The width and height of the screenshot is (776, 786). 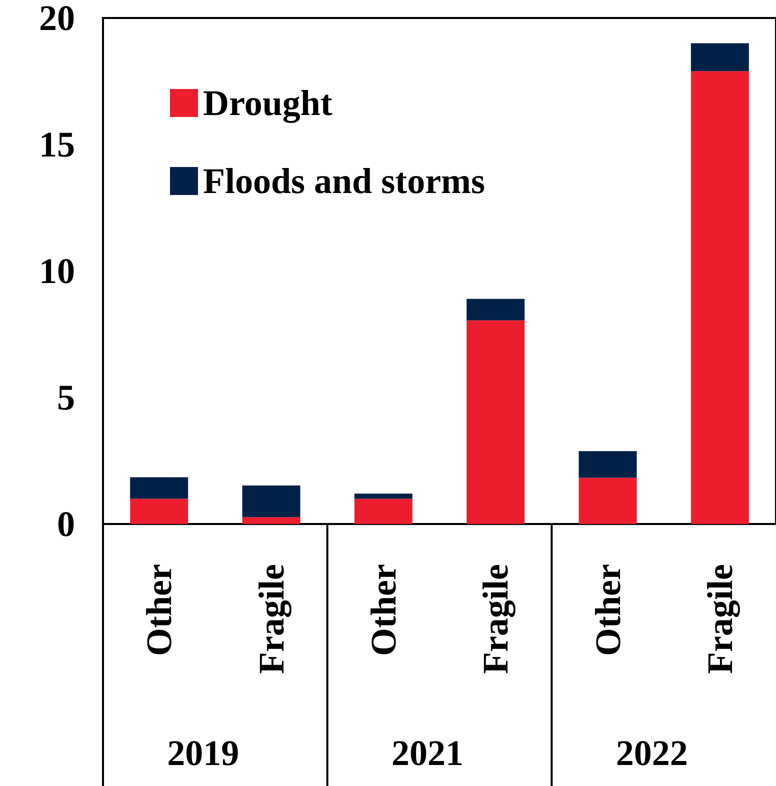 I want to click on legend-label: Floods and storms, so click(x=344, y=181).